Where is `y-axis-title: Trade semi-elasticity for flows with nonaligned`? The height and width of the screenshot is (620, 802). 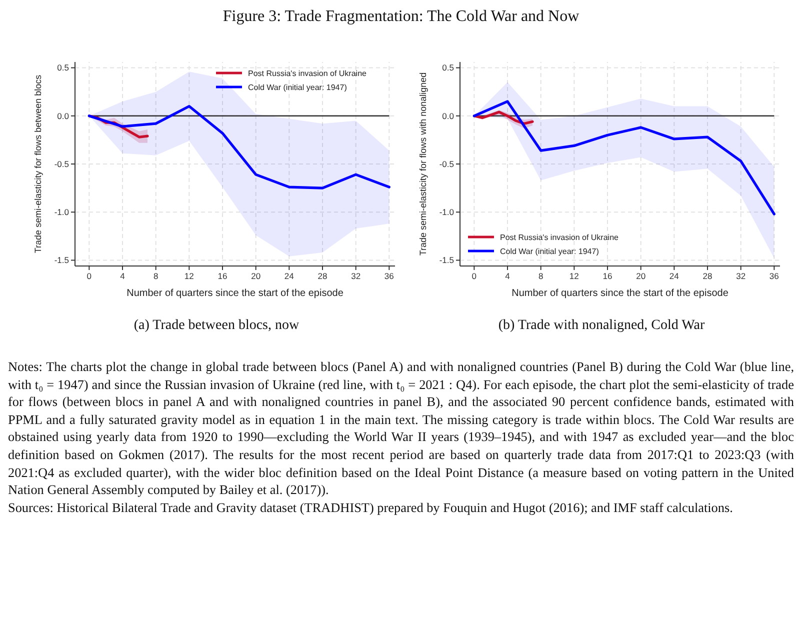
y-axis-title: Trade semi-elasticity for flows with nonaligned is located at coordinates (423, 164).